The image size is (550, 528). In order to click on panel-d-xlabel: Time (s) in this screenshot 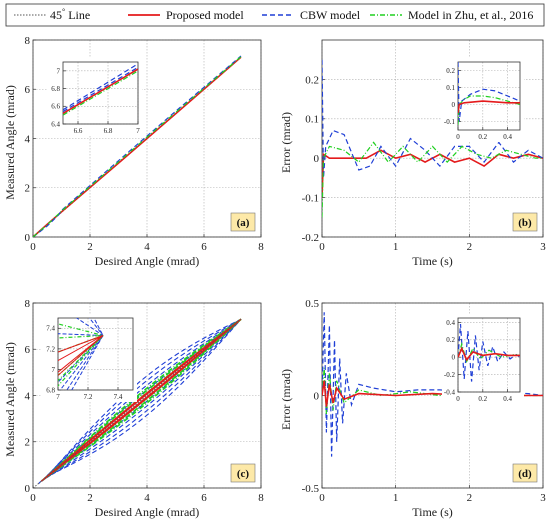, I will do `click(432, 512)`.